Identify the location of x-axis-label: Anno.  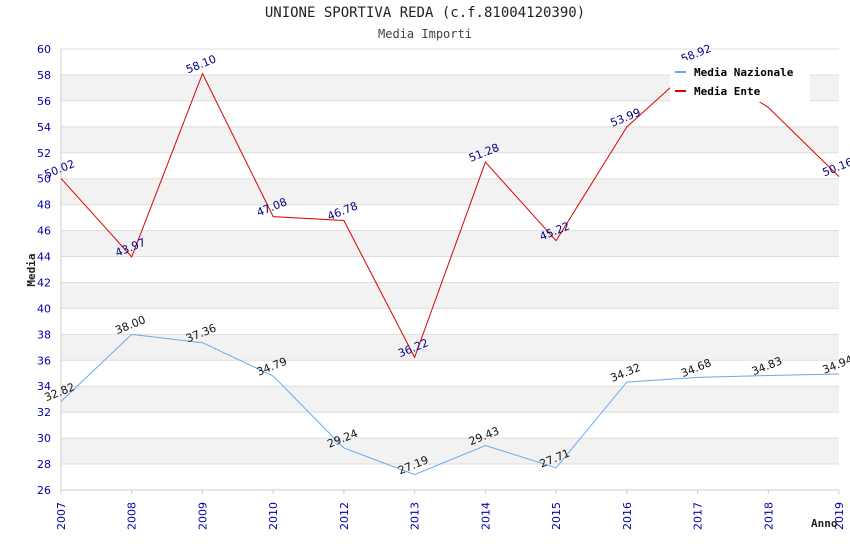
(824, 523).